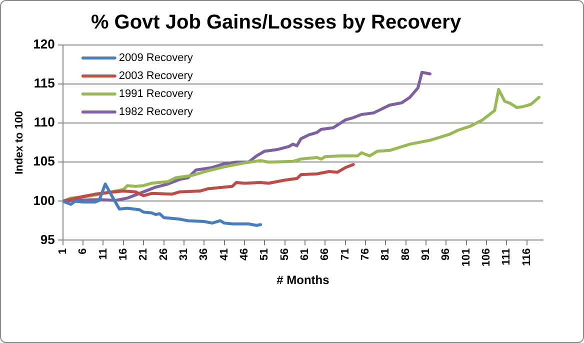 The width and height of the screenshot is (584, 343). What do you see at coordinates (284, 254) in the screenshot?
I see `x-tick-label: 56` at bounding box center [284, 254].